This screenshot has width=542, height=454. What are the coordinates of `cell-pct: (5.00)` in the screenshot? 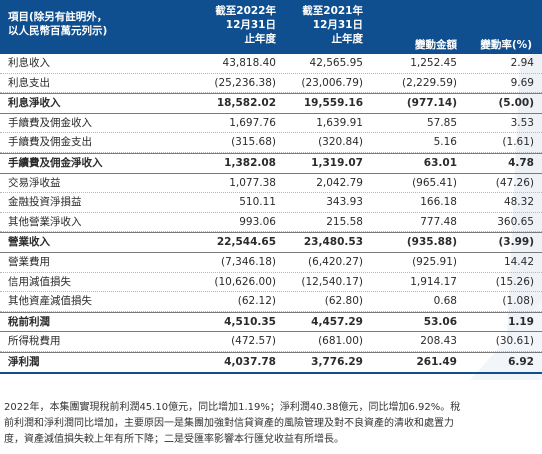 It's located at (516, 103).